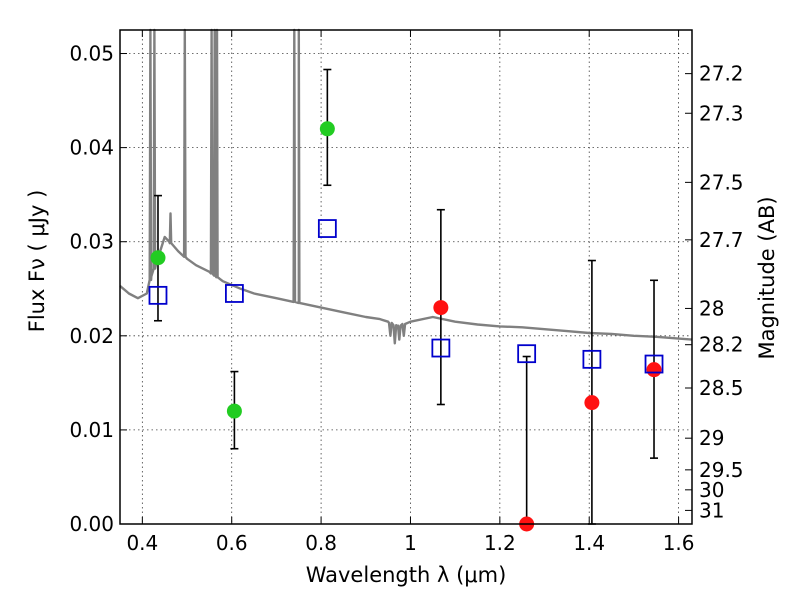 This screenshot has height=600, width=800. Describe the element at coordinates (91, 336) in the screenshot. I see `y-tick-label: 0.02` at that location.